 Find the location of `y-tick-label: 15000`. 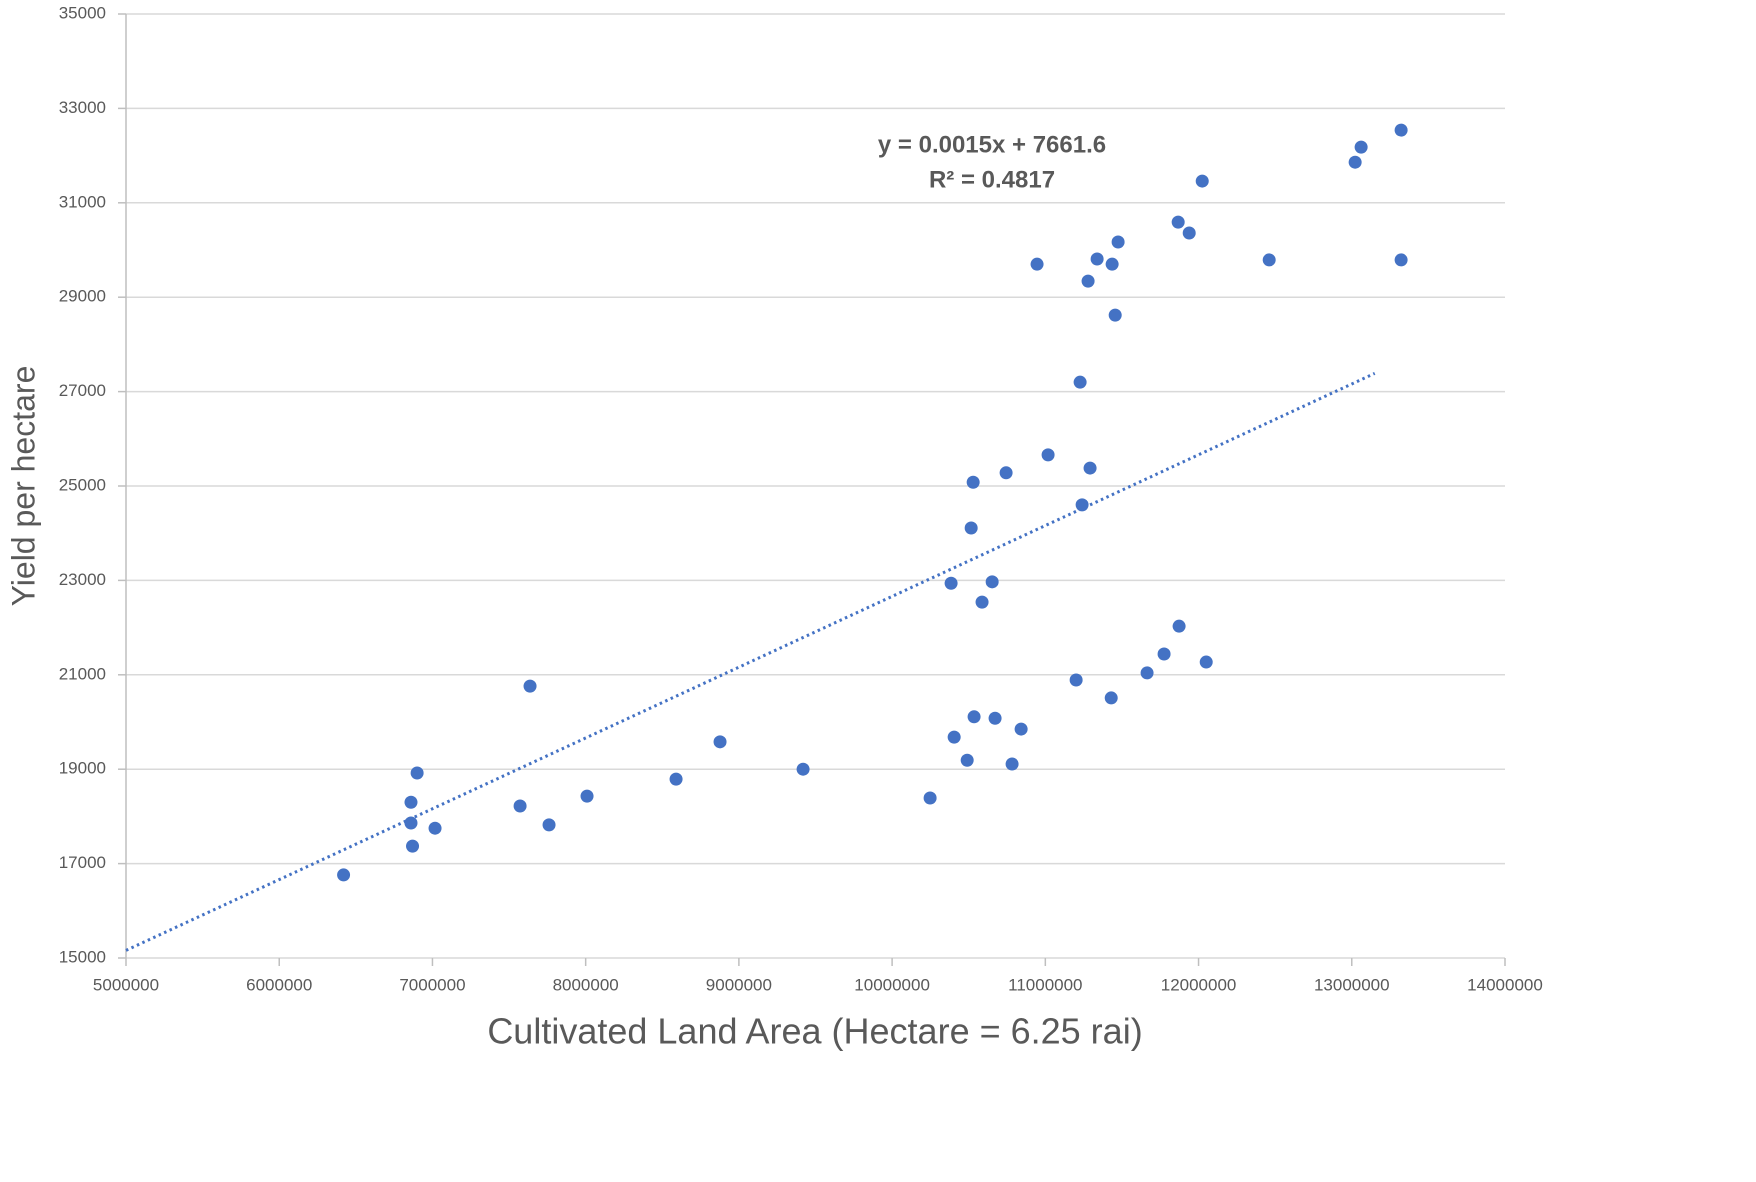

y-tick-label: 15000 is located at coordinates (82, 956).